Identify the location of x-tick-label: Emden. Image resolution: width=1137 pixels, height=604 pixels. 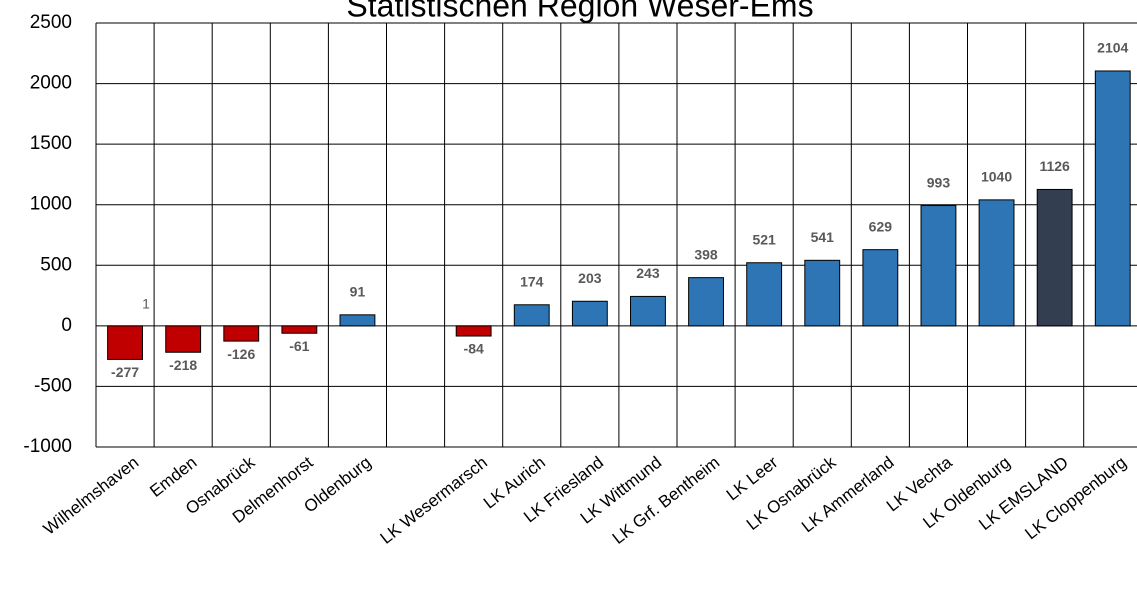
(173, 477).